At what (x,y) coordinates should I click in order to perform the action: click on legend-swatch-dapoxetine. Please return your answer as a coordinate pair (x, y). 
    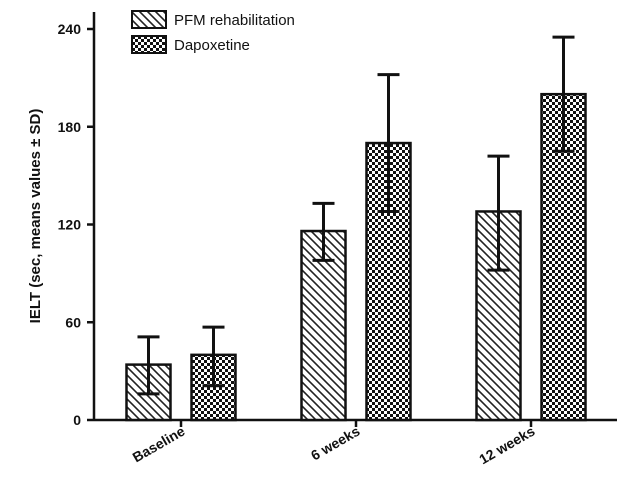
    Looking at the image, I should click on (149, 44).